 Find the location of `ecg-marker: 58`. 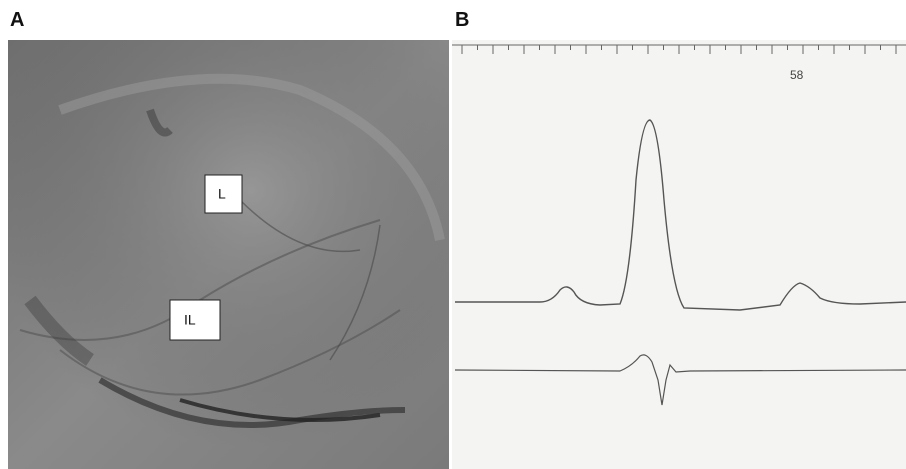

ecg-marker: 58 is located at coordinates (797, 75).